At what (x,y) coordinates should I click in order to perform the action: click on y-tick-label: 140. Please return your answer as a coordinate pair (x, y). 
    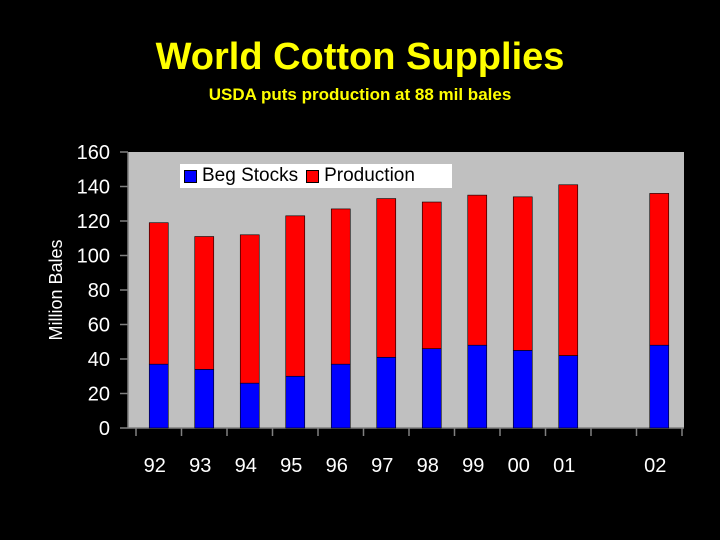
    Looking at the image, I should click on (93, 188).